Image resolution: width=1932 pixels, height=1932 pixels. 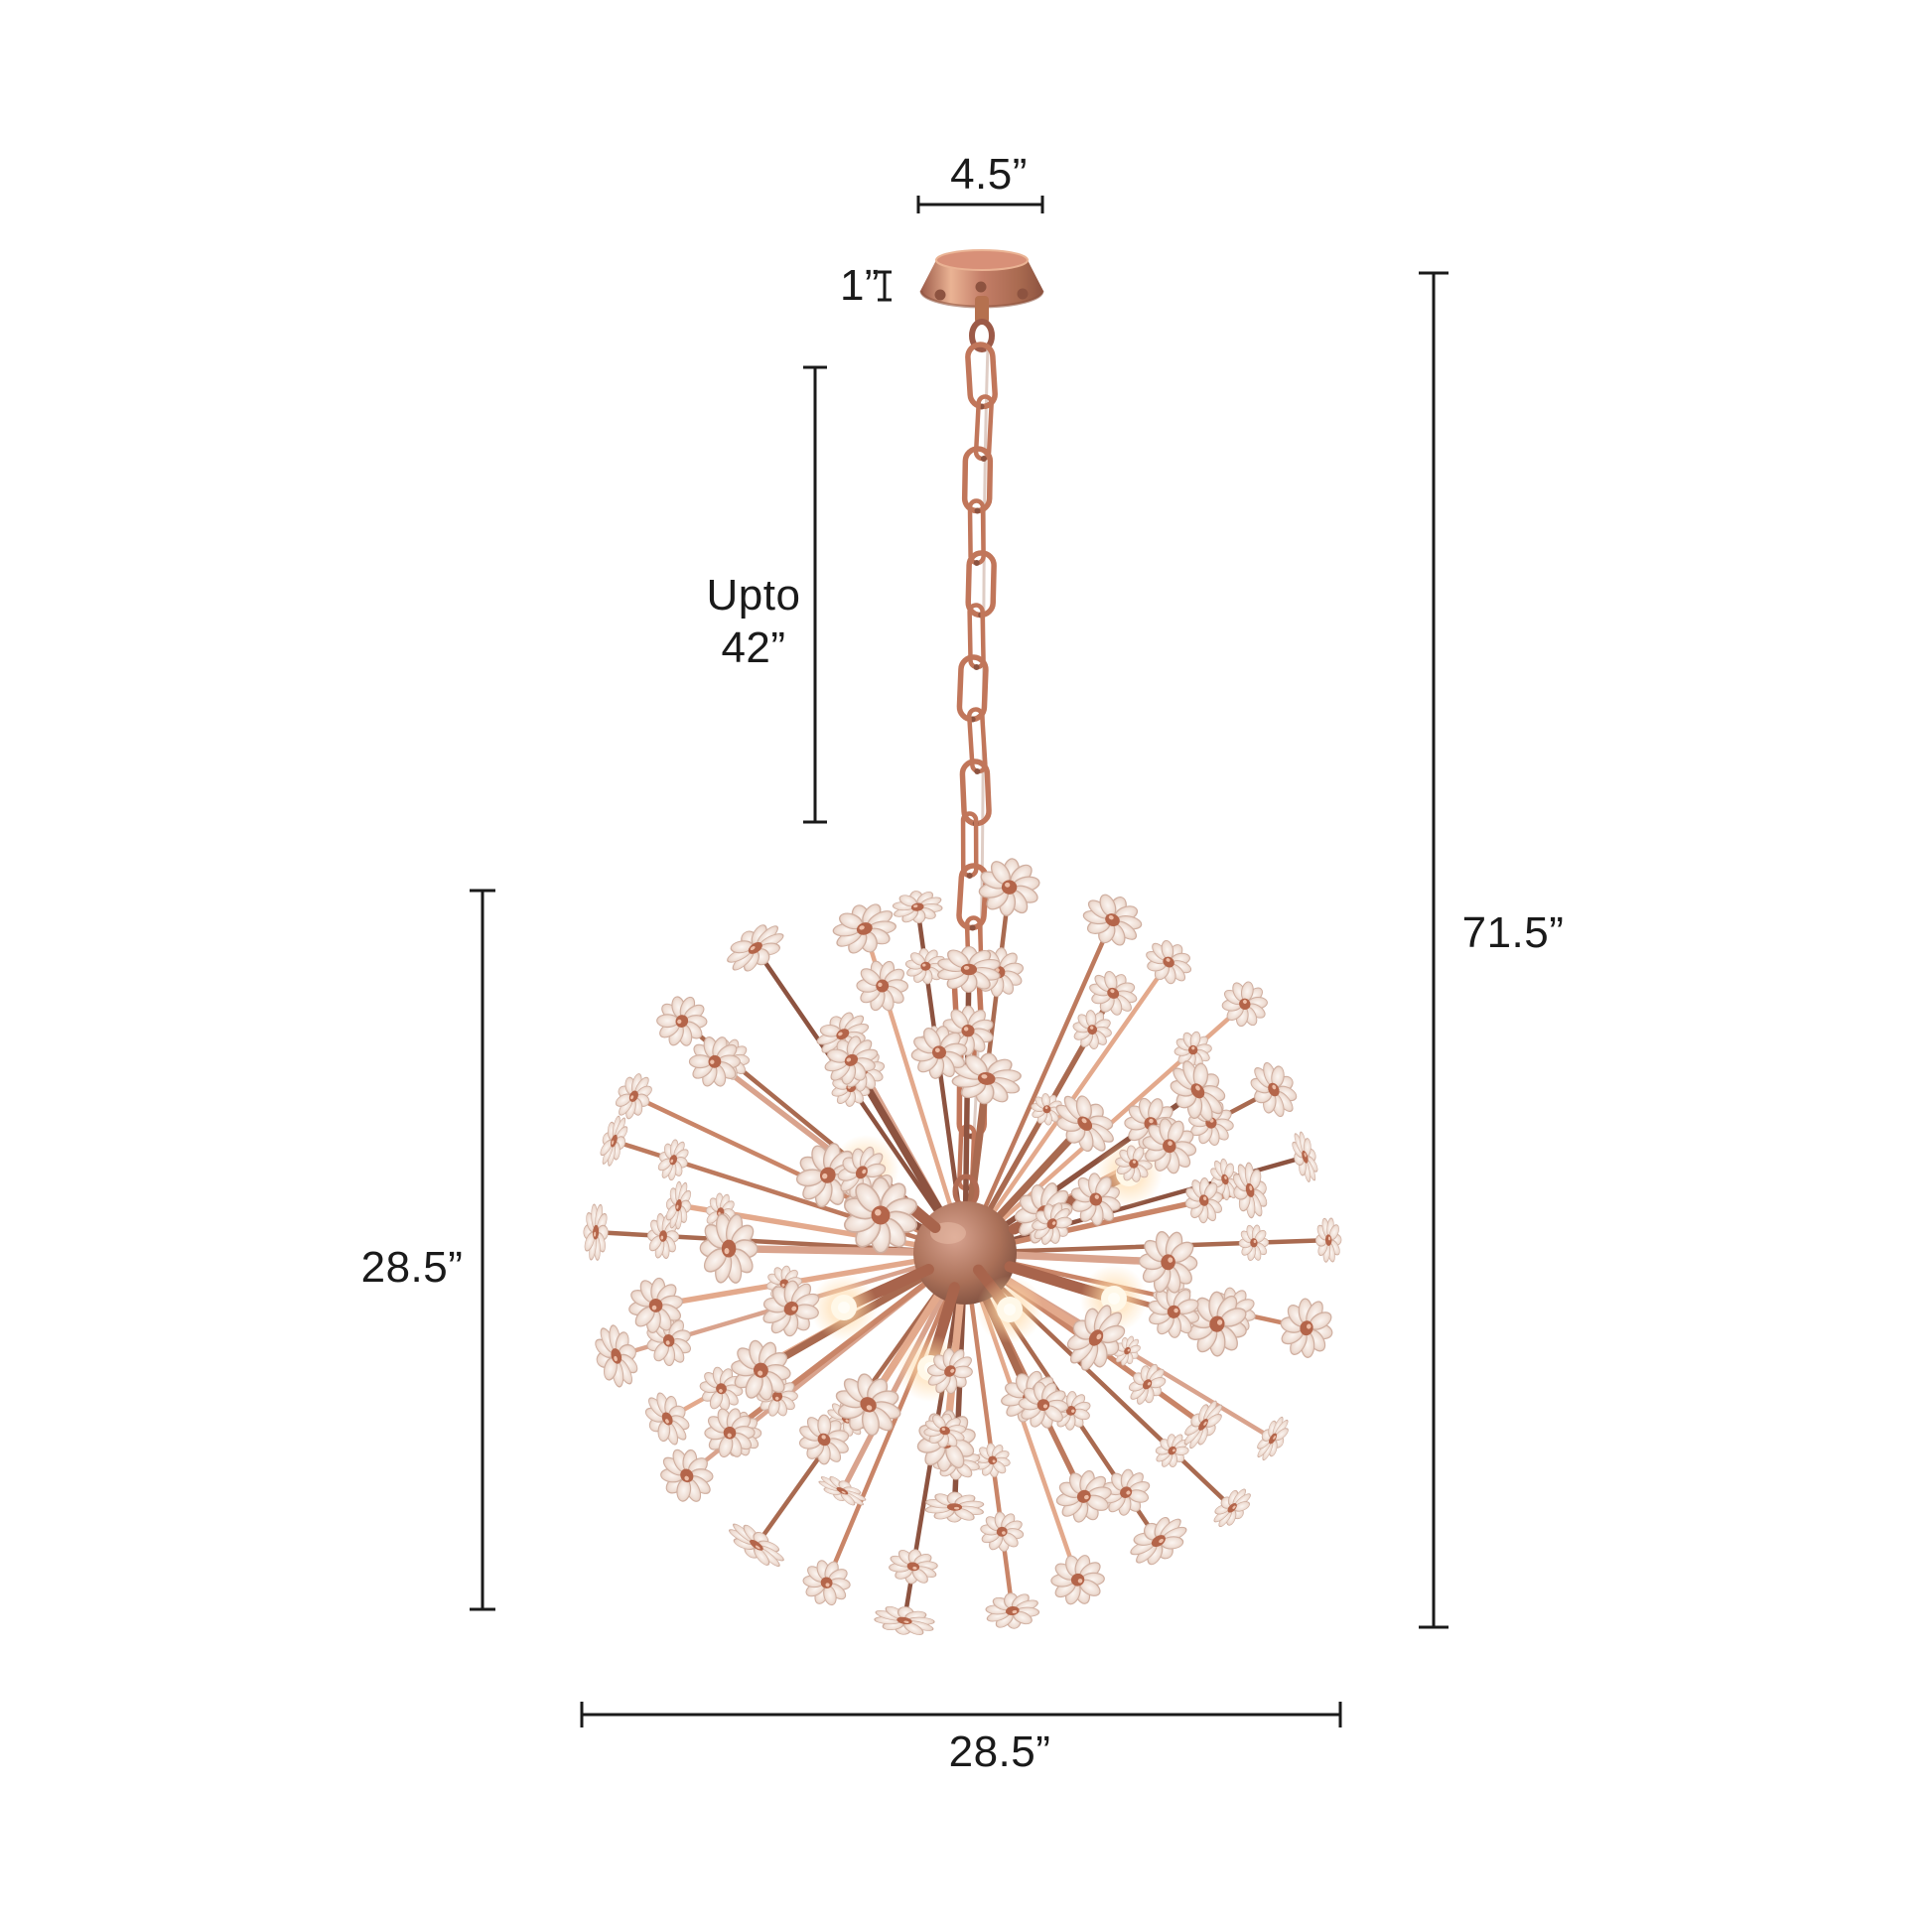 I want to click on canopy-height-line, so click(x=885, y=286).